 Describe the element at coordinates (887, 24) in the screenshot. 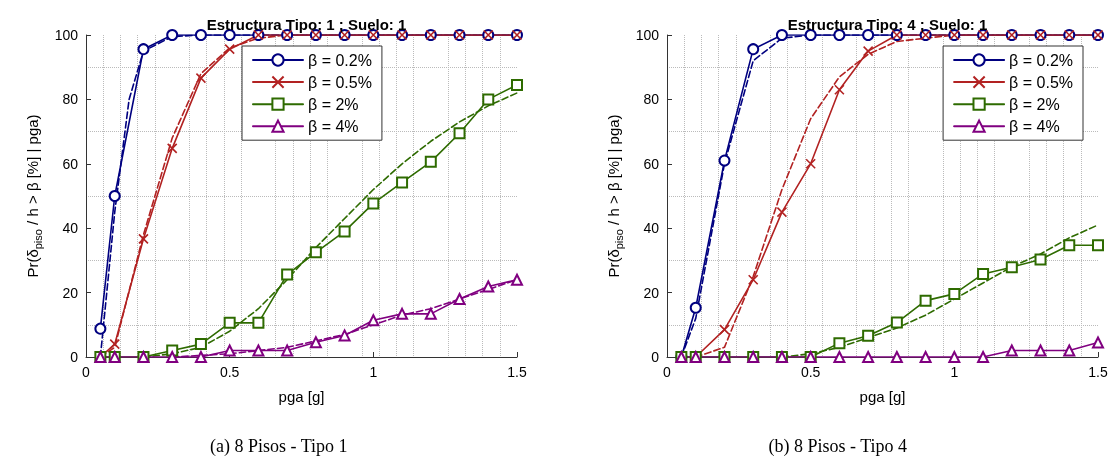

I see `chart-title: Estructura Tipo: 4 ; Suelo: 1` at that location.